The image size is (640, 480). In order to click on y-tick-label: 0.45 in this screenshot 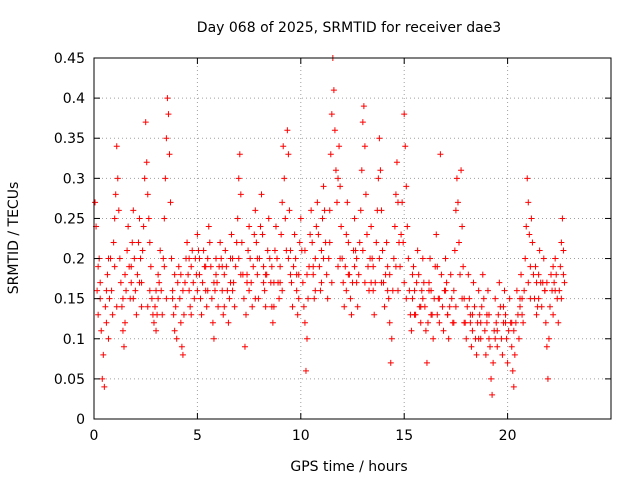, I will do `click(69, 59)`.